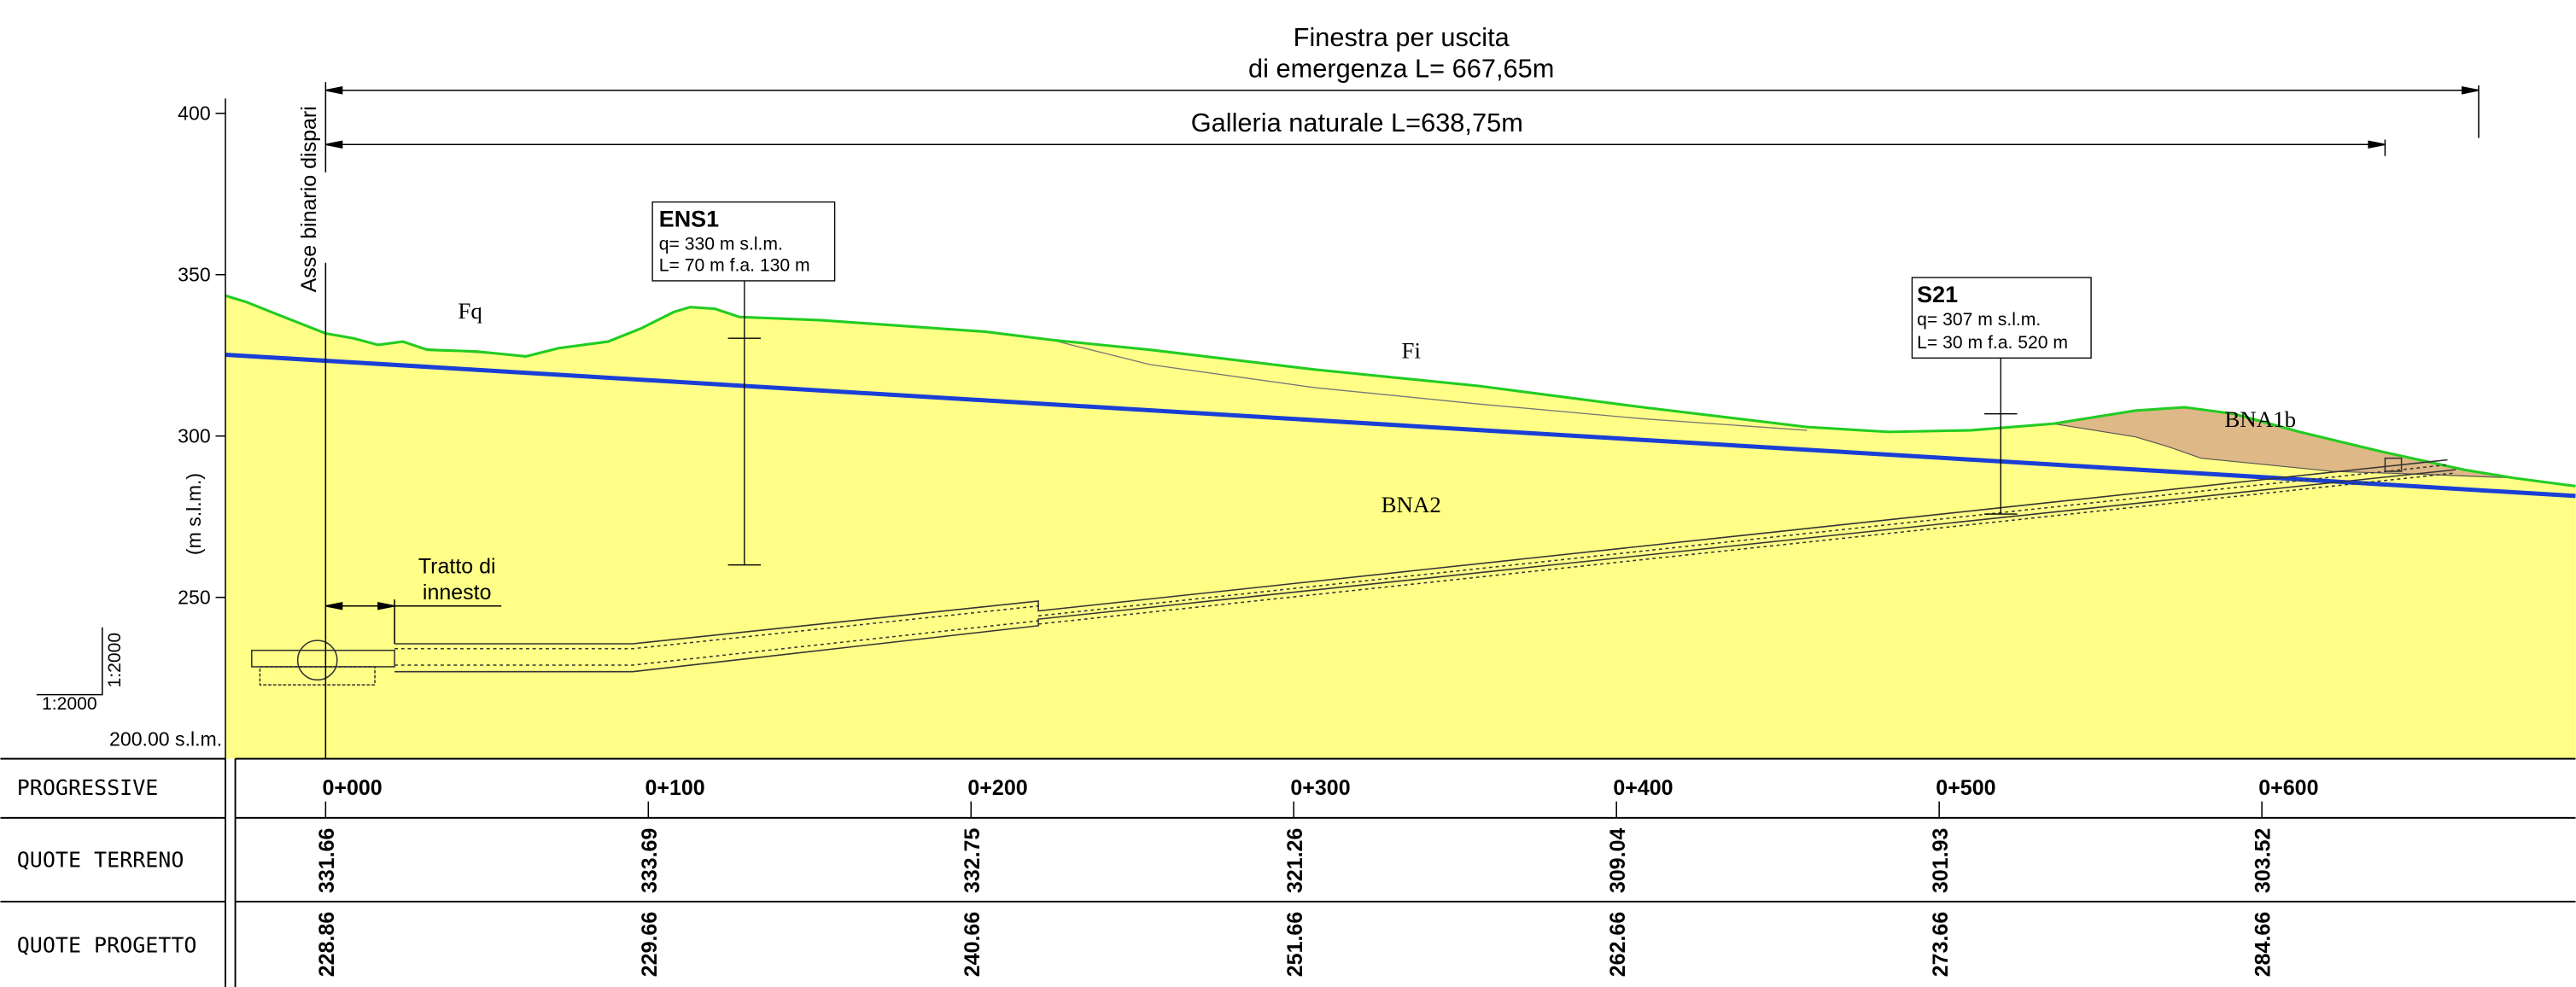  Describe the element at coordinates (327, 860) in the screenshot. I see `ground-elevation: 331.66` at that location.